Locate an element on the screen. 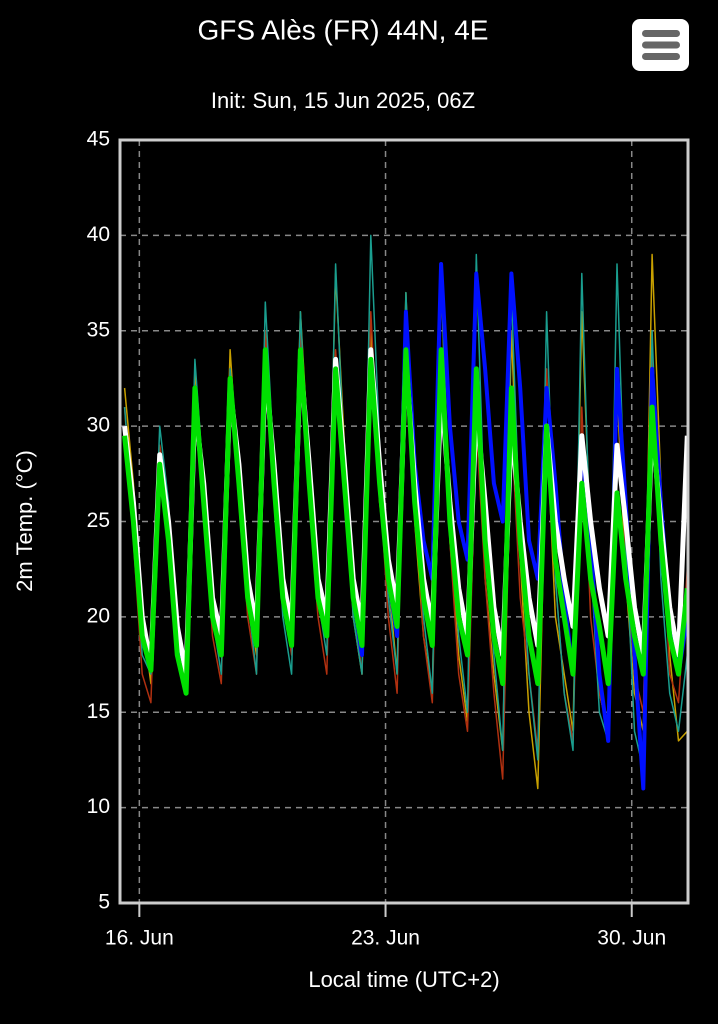 The height and width of the screenshot is (1024, 718). y-tick-label: 10 is located at coordinates (98, 806).